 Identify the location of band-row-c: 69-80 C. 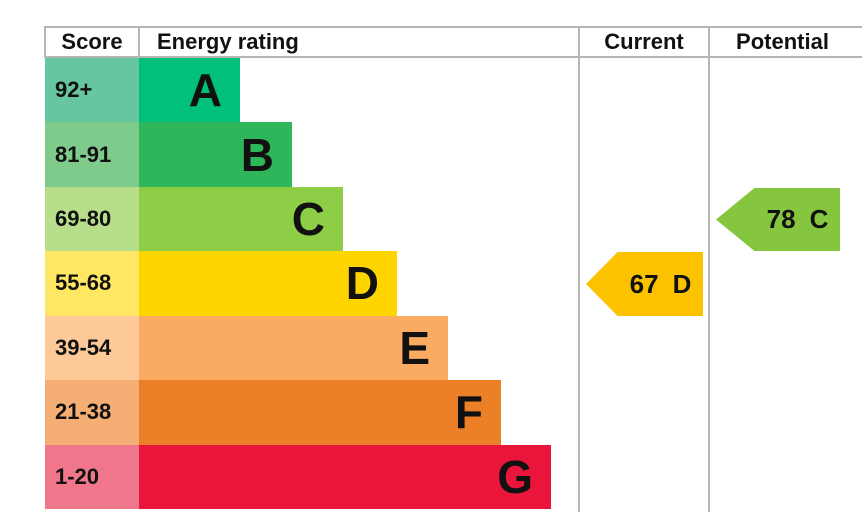
(453, 219).